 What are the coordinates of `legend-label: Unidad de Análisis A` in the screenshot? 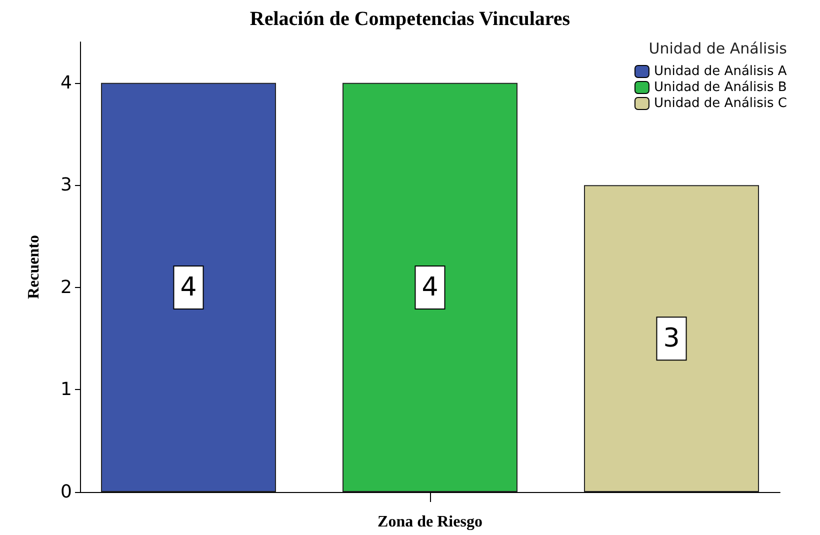 It's located at (720, 71).